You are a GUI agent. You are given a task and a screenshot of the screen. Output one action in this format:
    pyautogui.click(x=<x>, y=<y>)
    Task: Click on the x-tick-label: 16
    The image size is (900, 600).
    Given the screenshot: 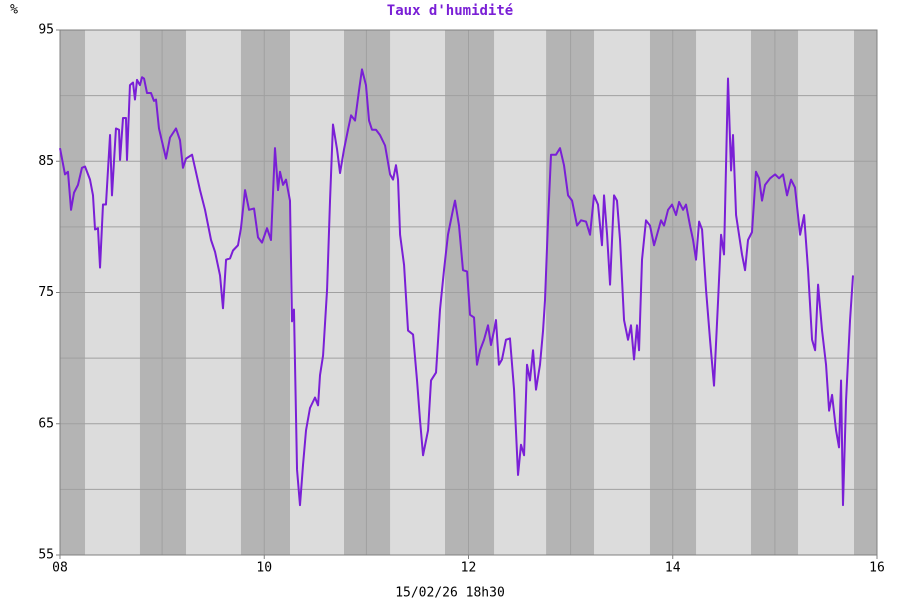 What is the action you would take?
    pyautogui.click(x=877, y=568)
    